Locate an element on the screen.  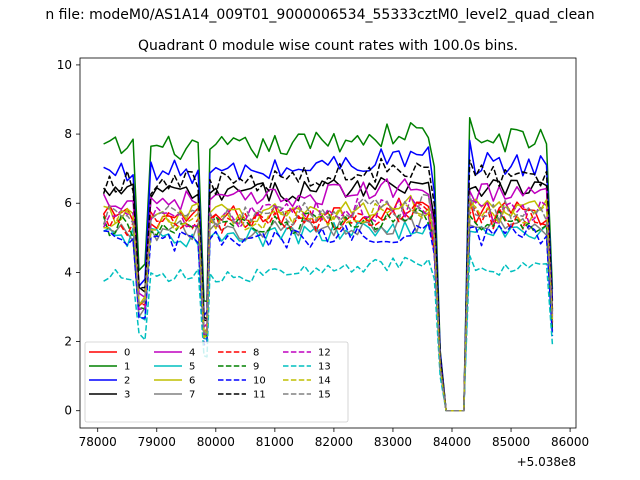
legend-label-13: 13 is located at coordinates (324, 367).